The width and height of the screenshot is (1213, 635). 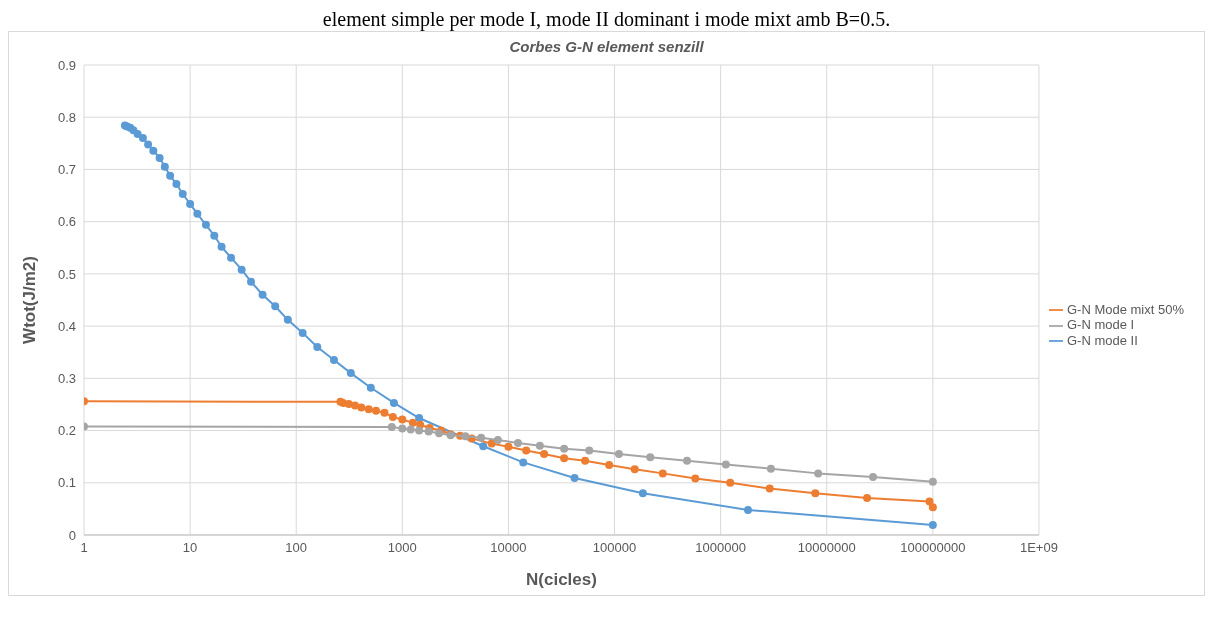 What do you see at coordinates (66, 483) in the screenshot?
I see `y-tick-label: 0.1` at bounding box center [66, 483].